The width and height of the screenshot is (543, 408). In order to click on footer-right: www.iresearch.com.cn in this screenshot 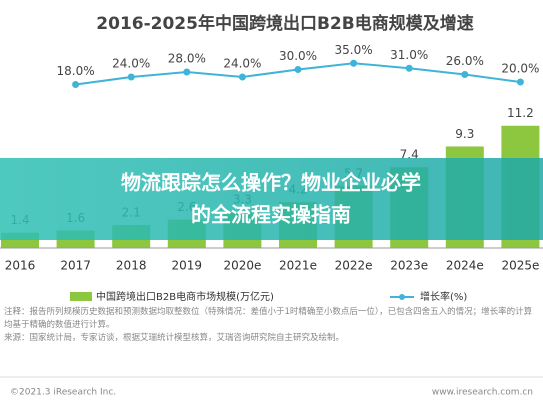, I will do `click(482, 393)`.